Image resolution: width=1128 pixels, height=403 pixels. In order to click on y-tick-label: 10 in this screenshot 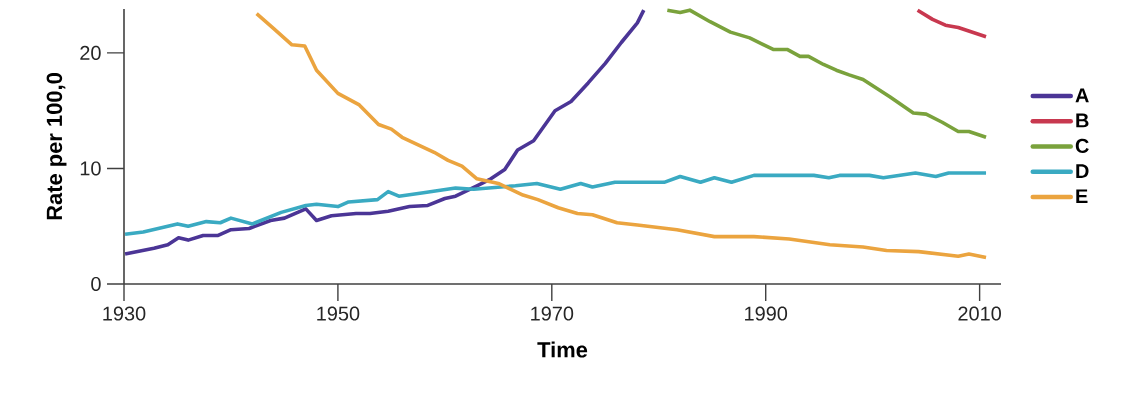, I will do `click(90, 168)`.